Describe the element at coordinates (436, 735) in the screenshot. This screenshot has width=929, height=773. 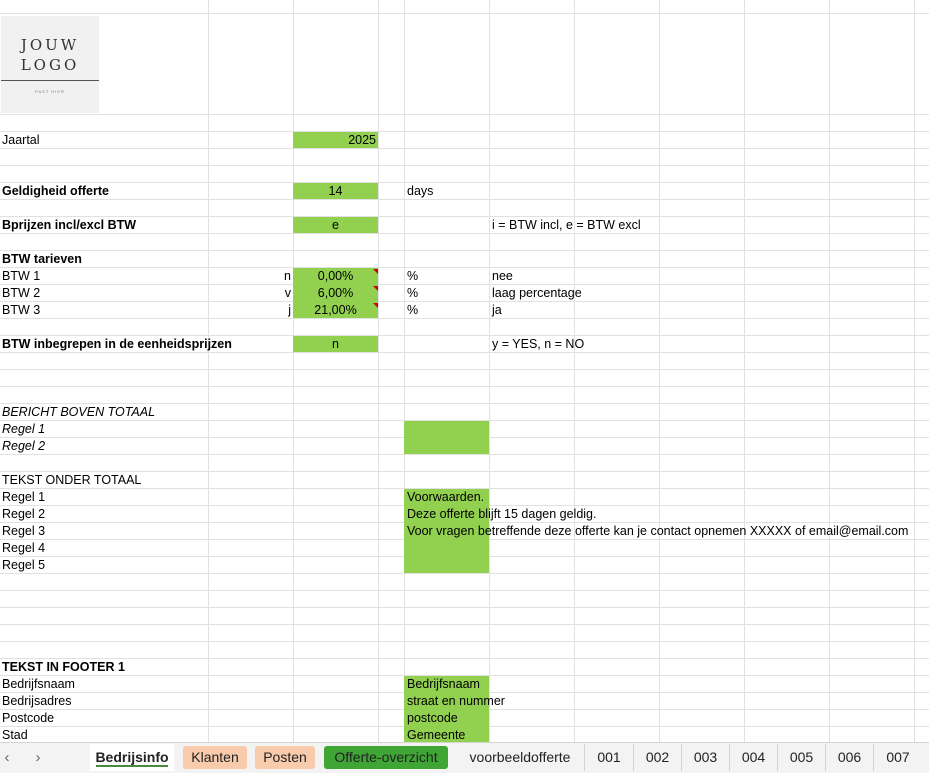
I see `footer1-cell: Gemeente` at that location.